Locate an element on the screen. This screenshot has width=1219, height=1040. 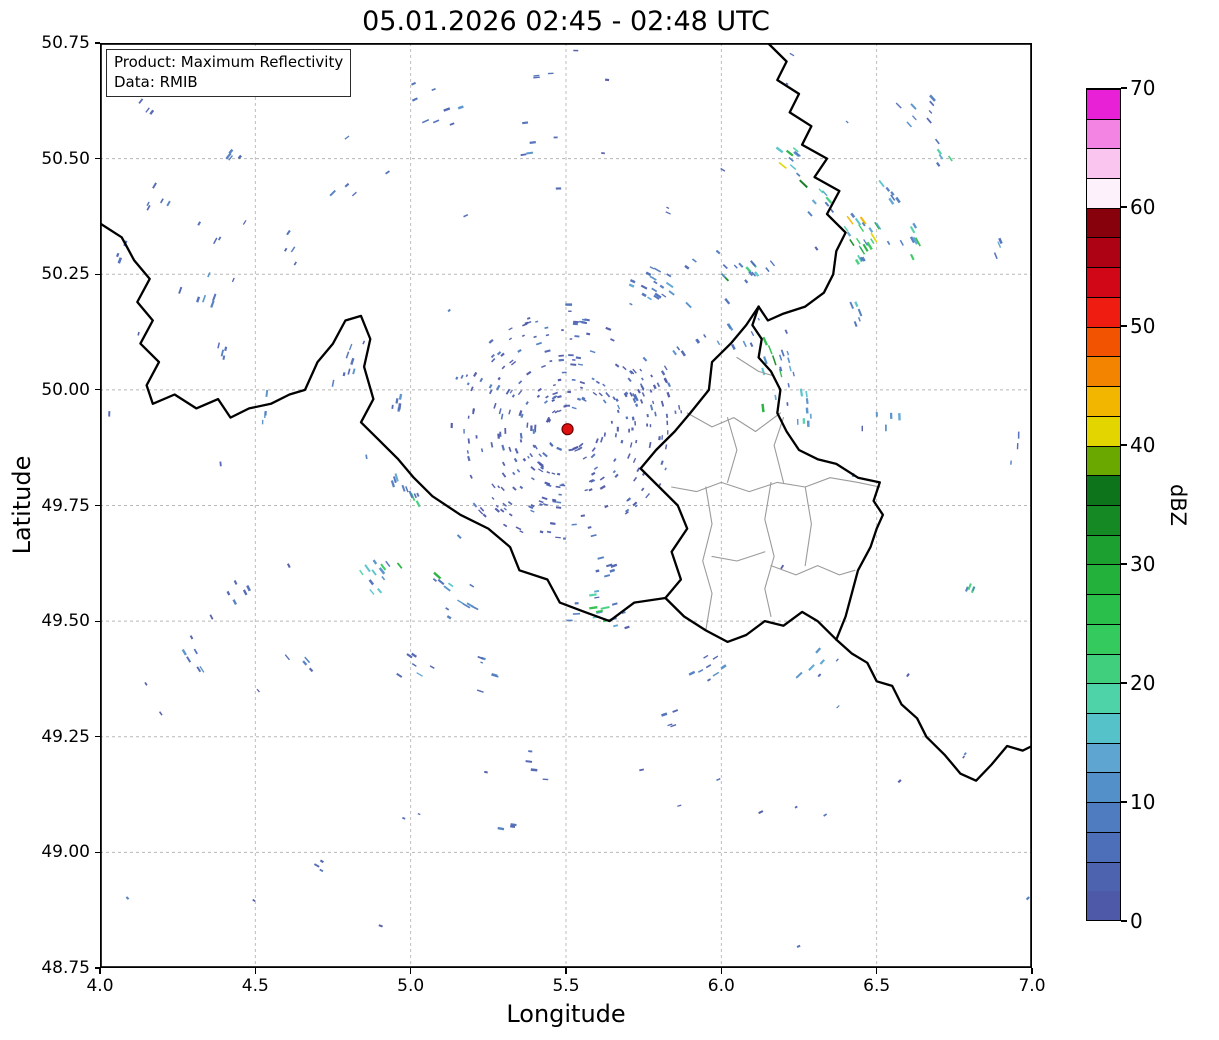
y-tick-label: 50.00 is located at coordinates (65, 389).